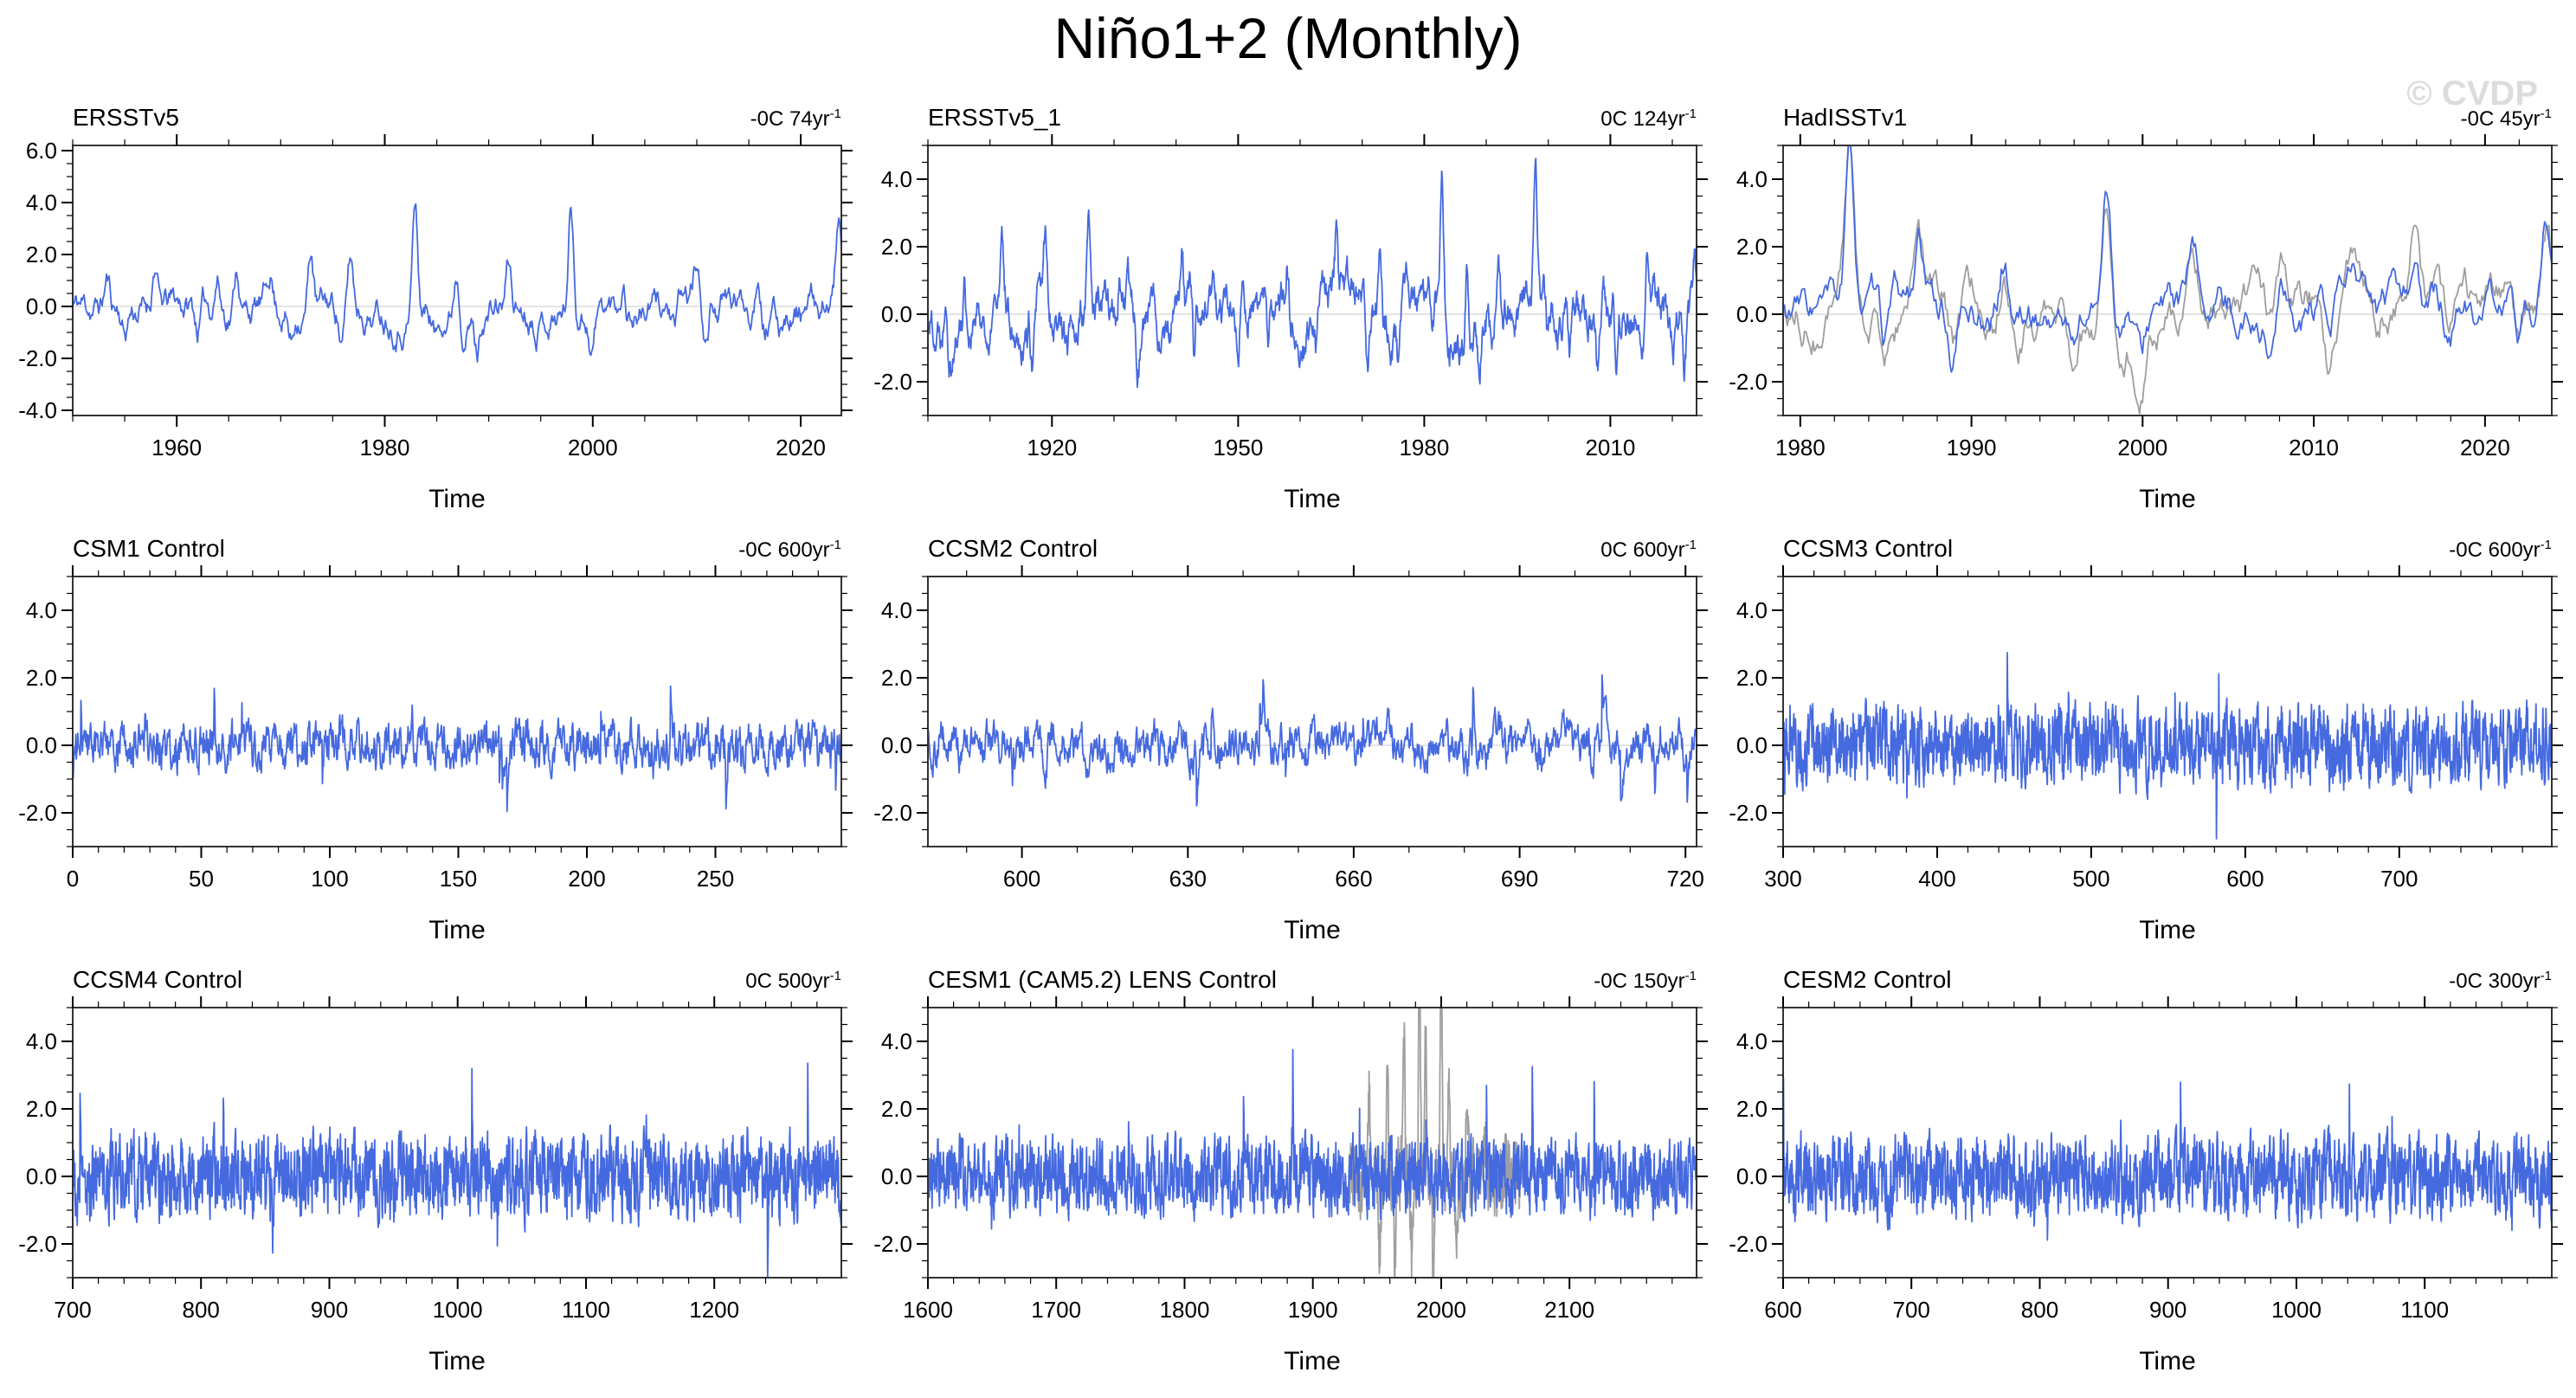  I want to click on trend-label: -0C 74yr, so click(790, 119).